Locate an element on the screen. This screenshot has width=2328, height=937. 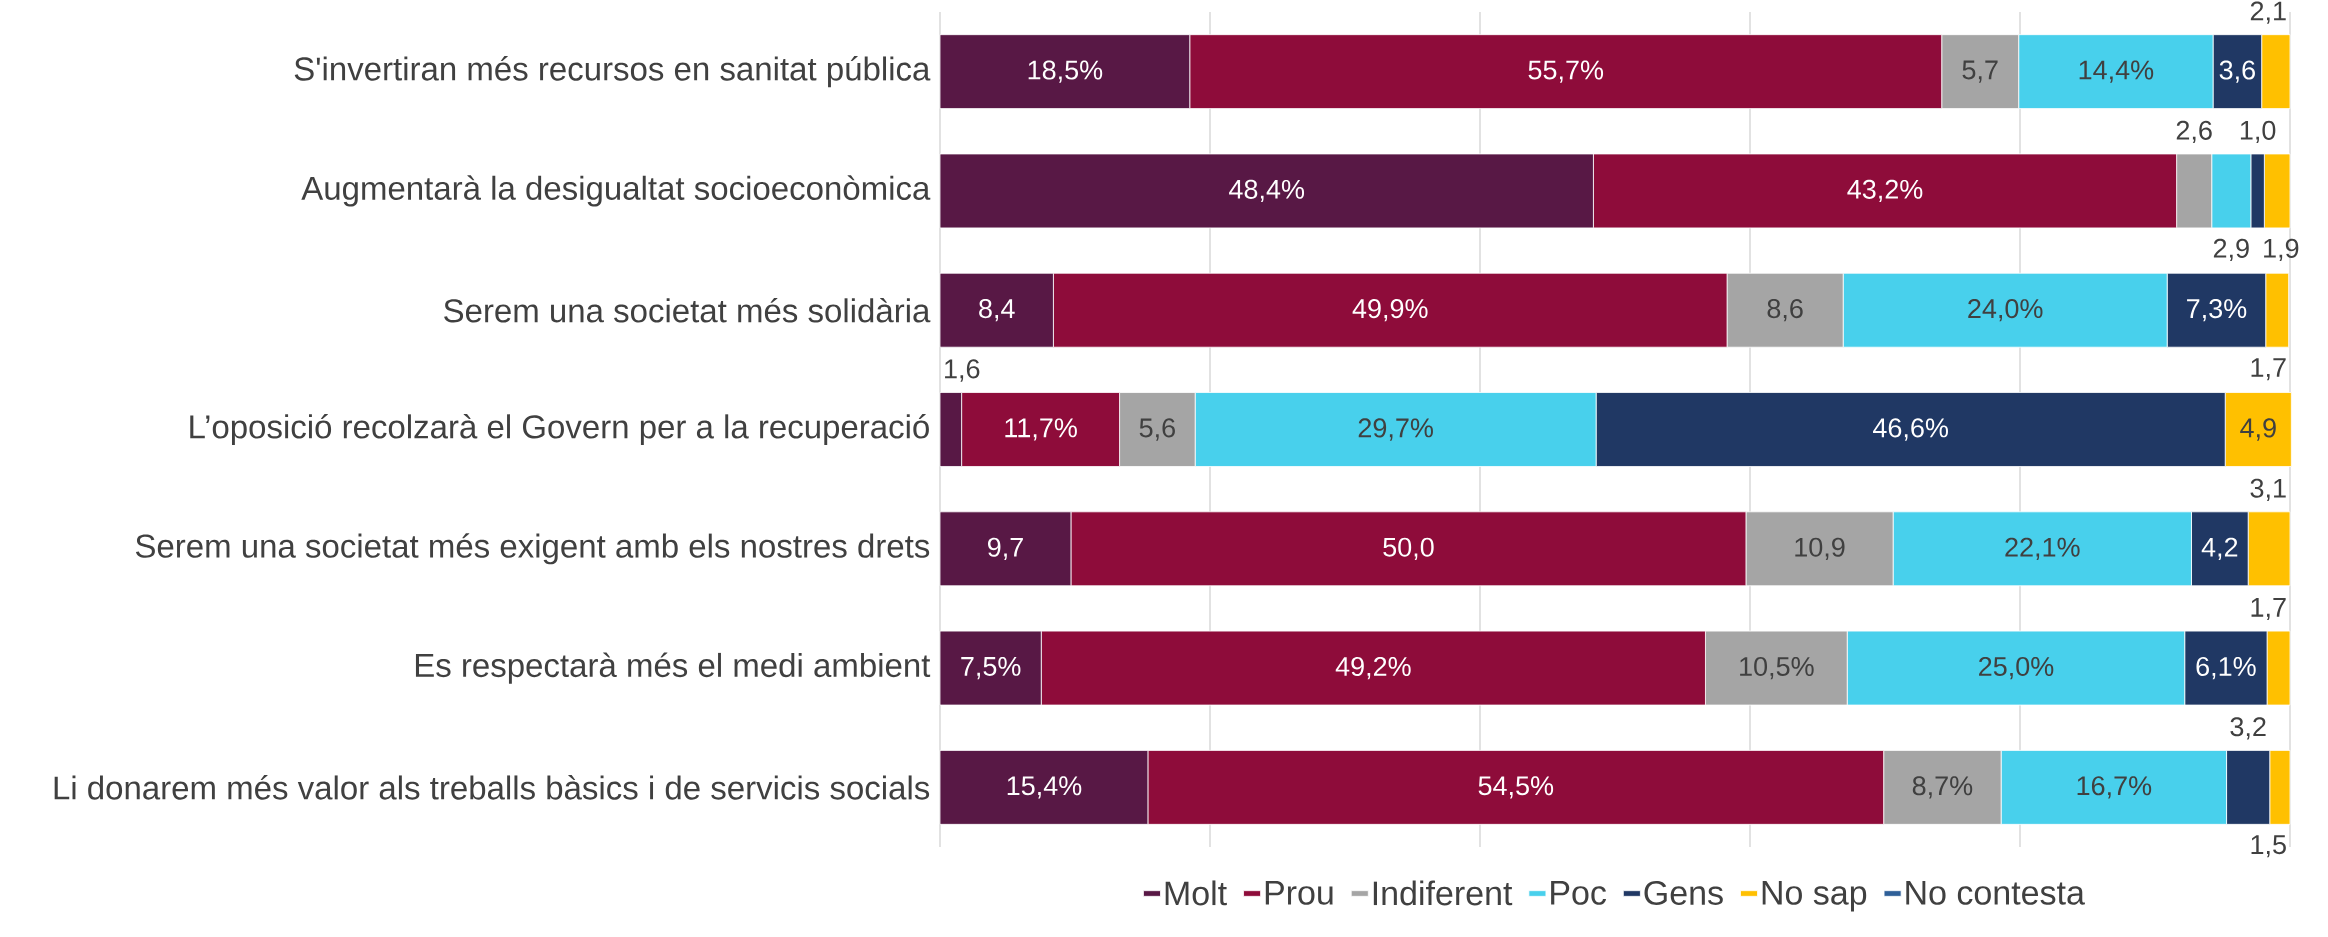
data-label: 2,9 is located at coordinates (2231, 250).